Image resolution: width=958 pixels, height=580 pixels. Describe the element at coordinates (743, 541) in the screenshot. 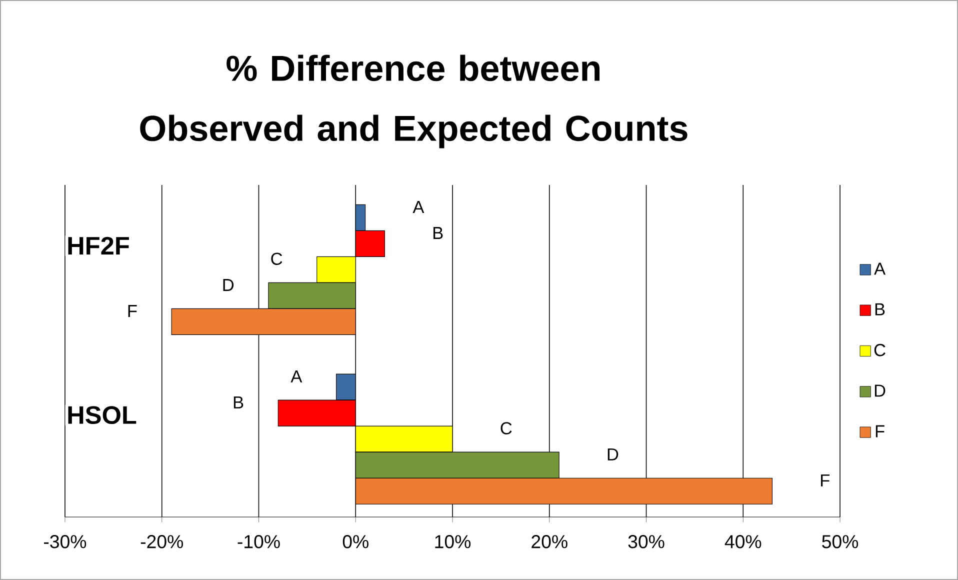

I see `x-tick-label: 40%` at that location.